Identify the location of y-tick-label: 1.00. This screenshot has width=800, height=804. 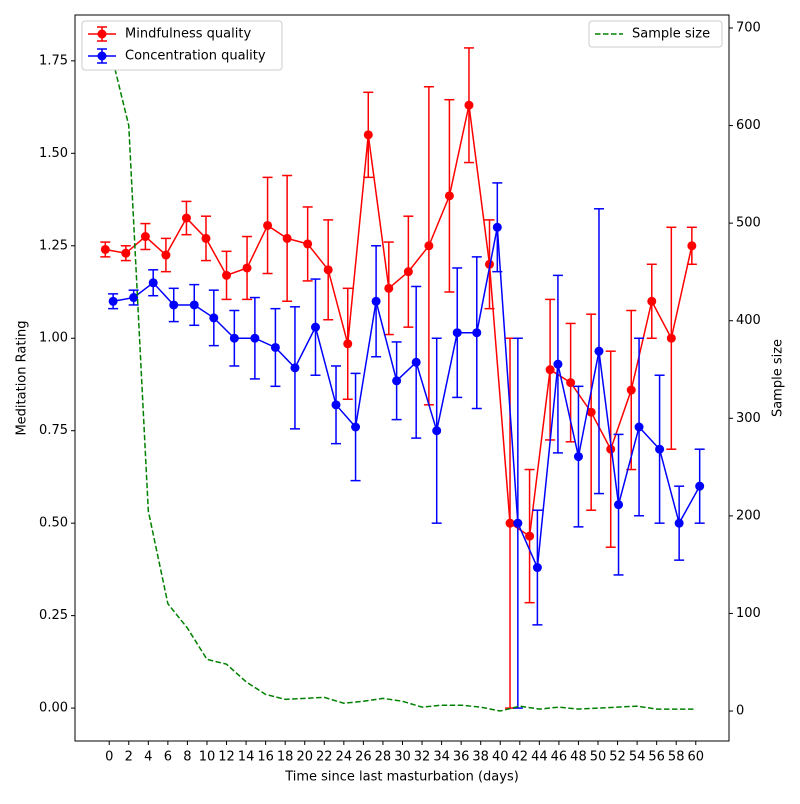
(53, 338).